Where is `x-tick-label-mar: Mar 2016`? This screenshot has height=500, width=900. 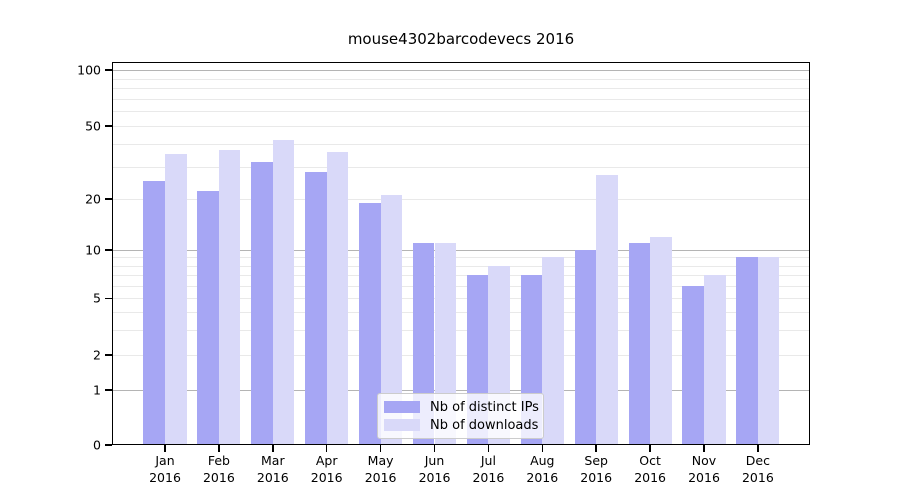
x-tick-label-mar: Mar 2016 is located at coordinates (272, 469).